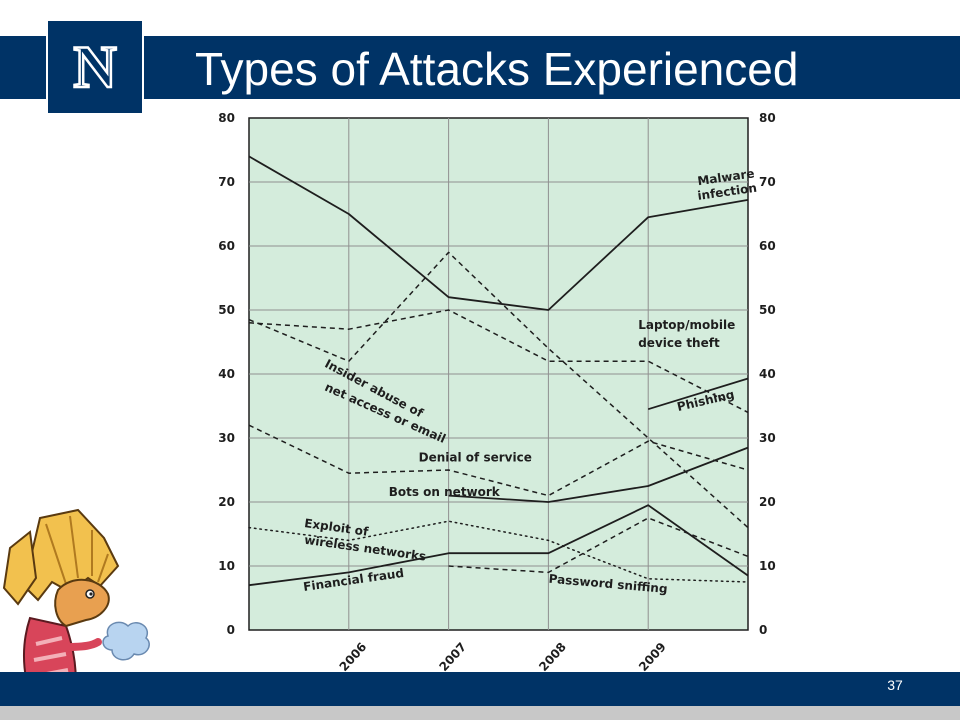 Image resolution: width=960 pixels, height=720 pixels. Describe the element at coordinates (763, 630) in the screenshot. I see `y-tick-label-right: 0` at that location.